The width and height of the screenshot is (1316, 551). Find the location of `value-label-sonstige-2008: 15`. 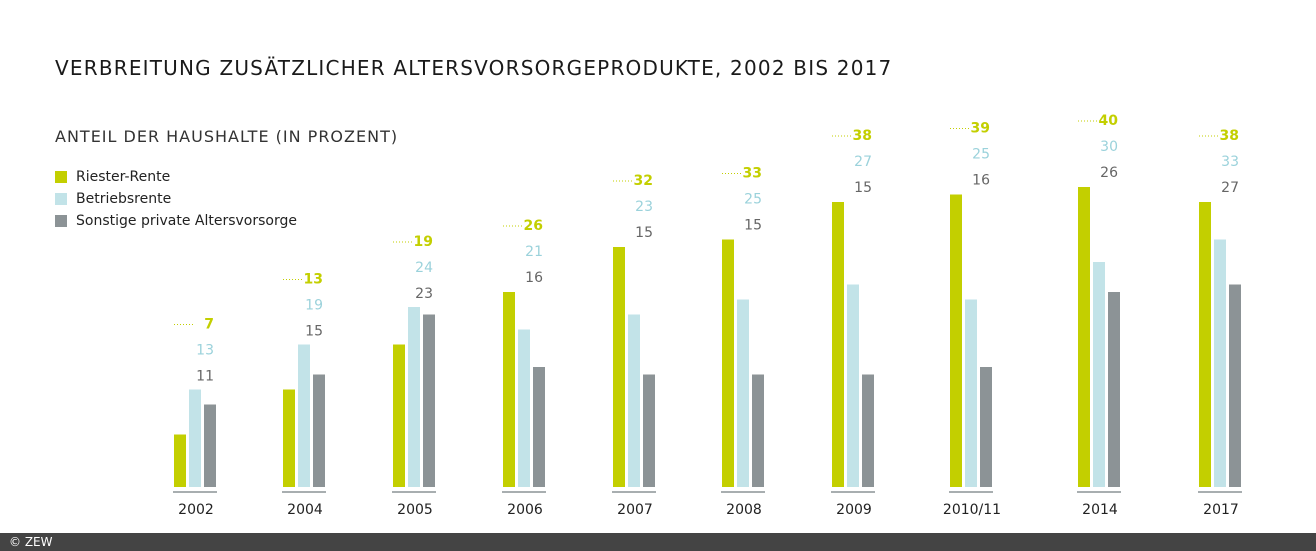

value-label-sonstige-2008: 15 is located at coordinates (753, 226).